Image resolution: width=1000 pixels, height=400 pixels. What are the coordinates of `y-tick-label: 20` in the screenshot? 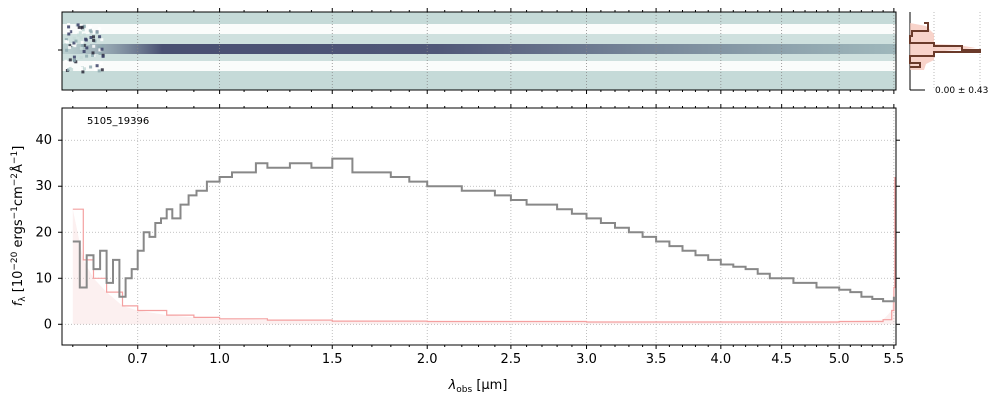 It's located at (43, 232).